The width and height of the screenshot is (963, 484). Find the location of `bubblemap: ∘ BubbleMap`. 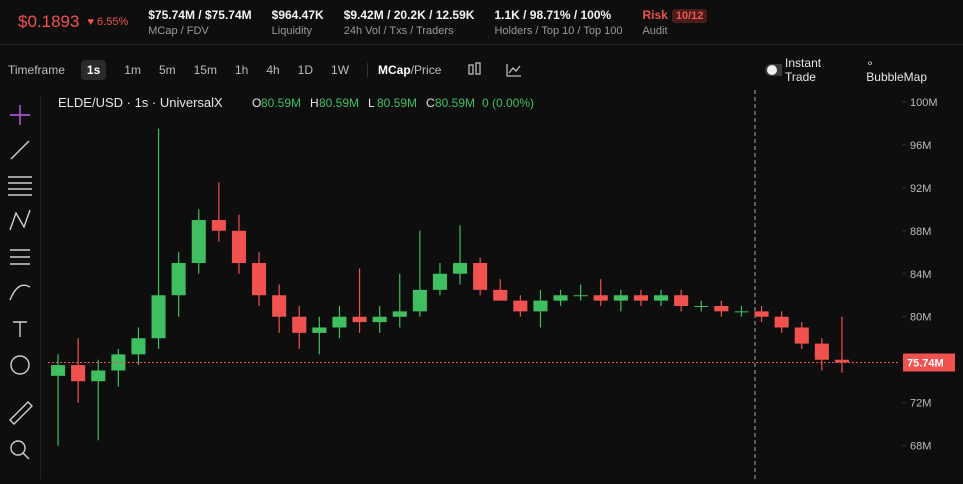

bubblemap: ∘ BubbleMap is located at coordinates (896, 70).